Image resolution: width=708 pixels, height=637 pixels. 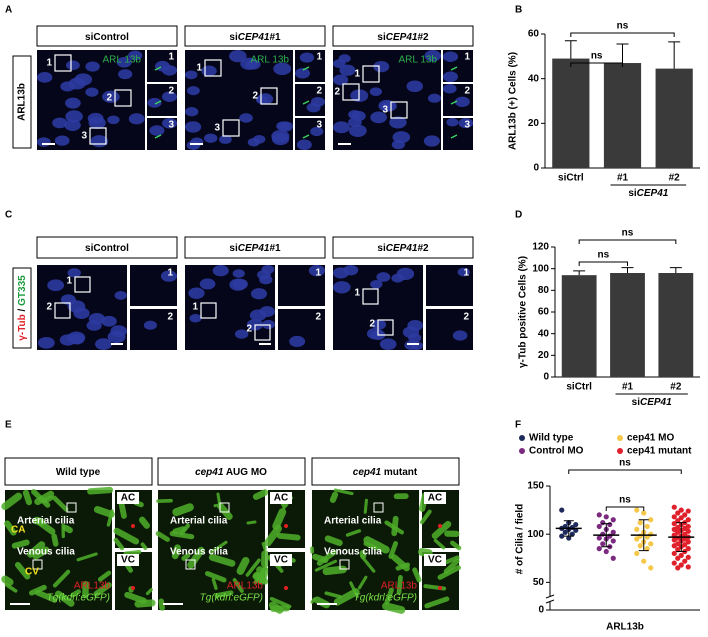 What do you see at coordinates (522, 451) in the screenshot?
I see `legend-marker` at bounding box center [522, 451].